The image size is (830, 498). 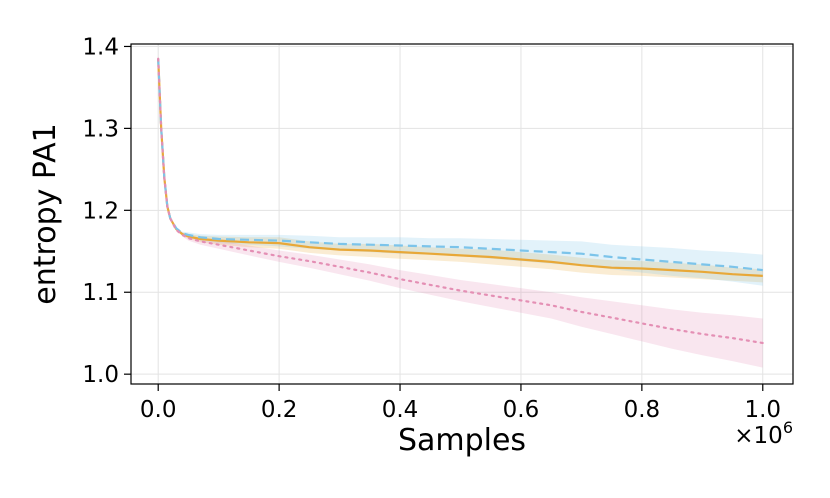 I want to click on y-axis-ticks: 1.0 1.1 1.2 1.3 1.4, so click(x=106, y=211).